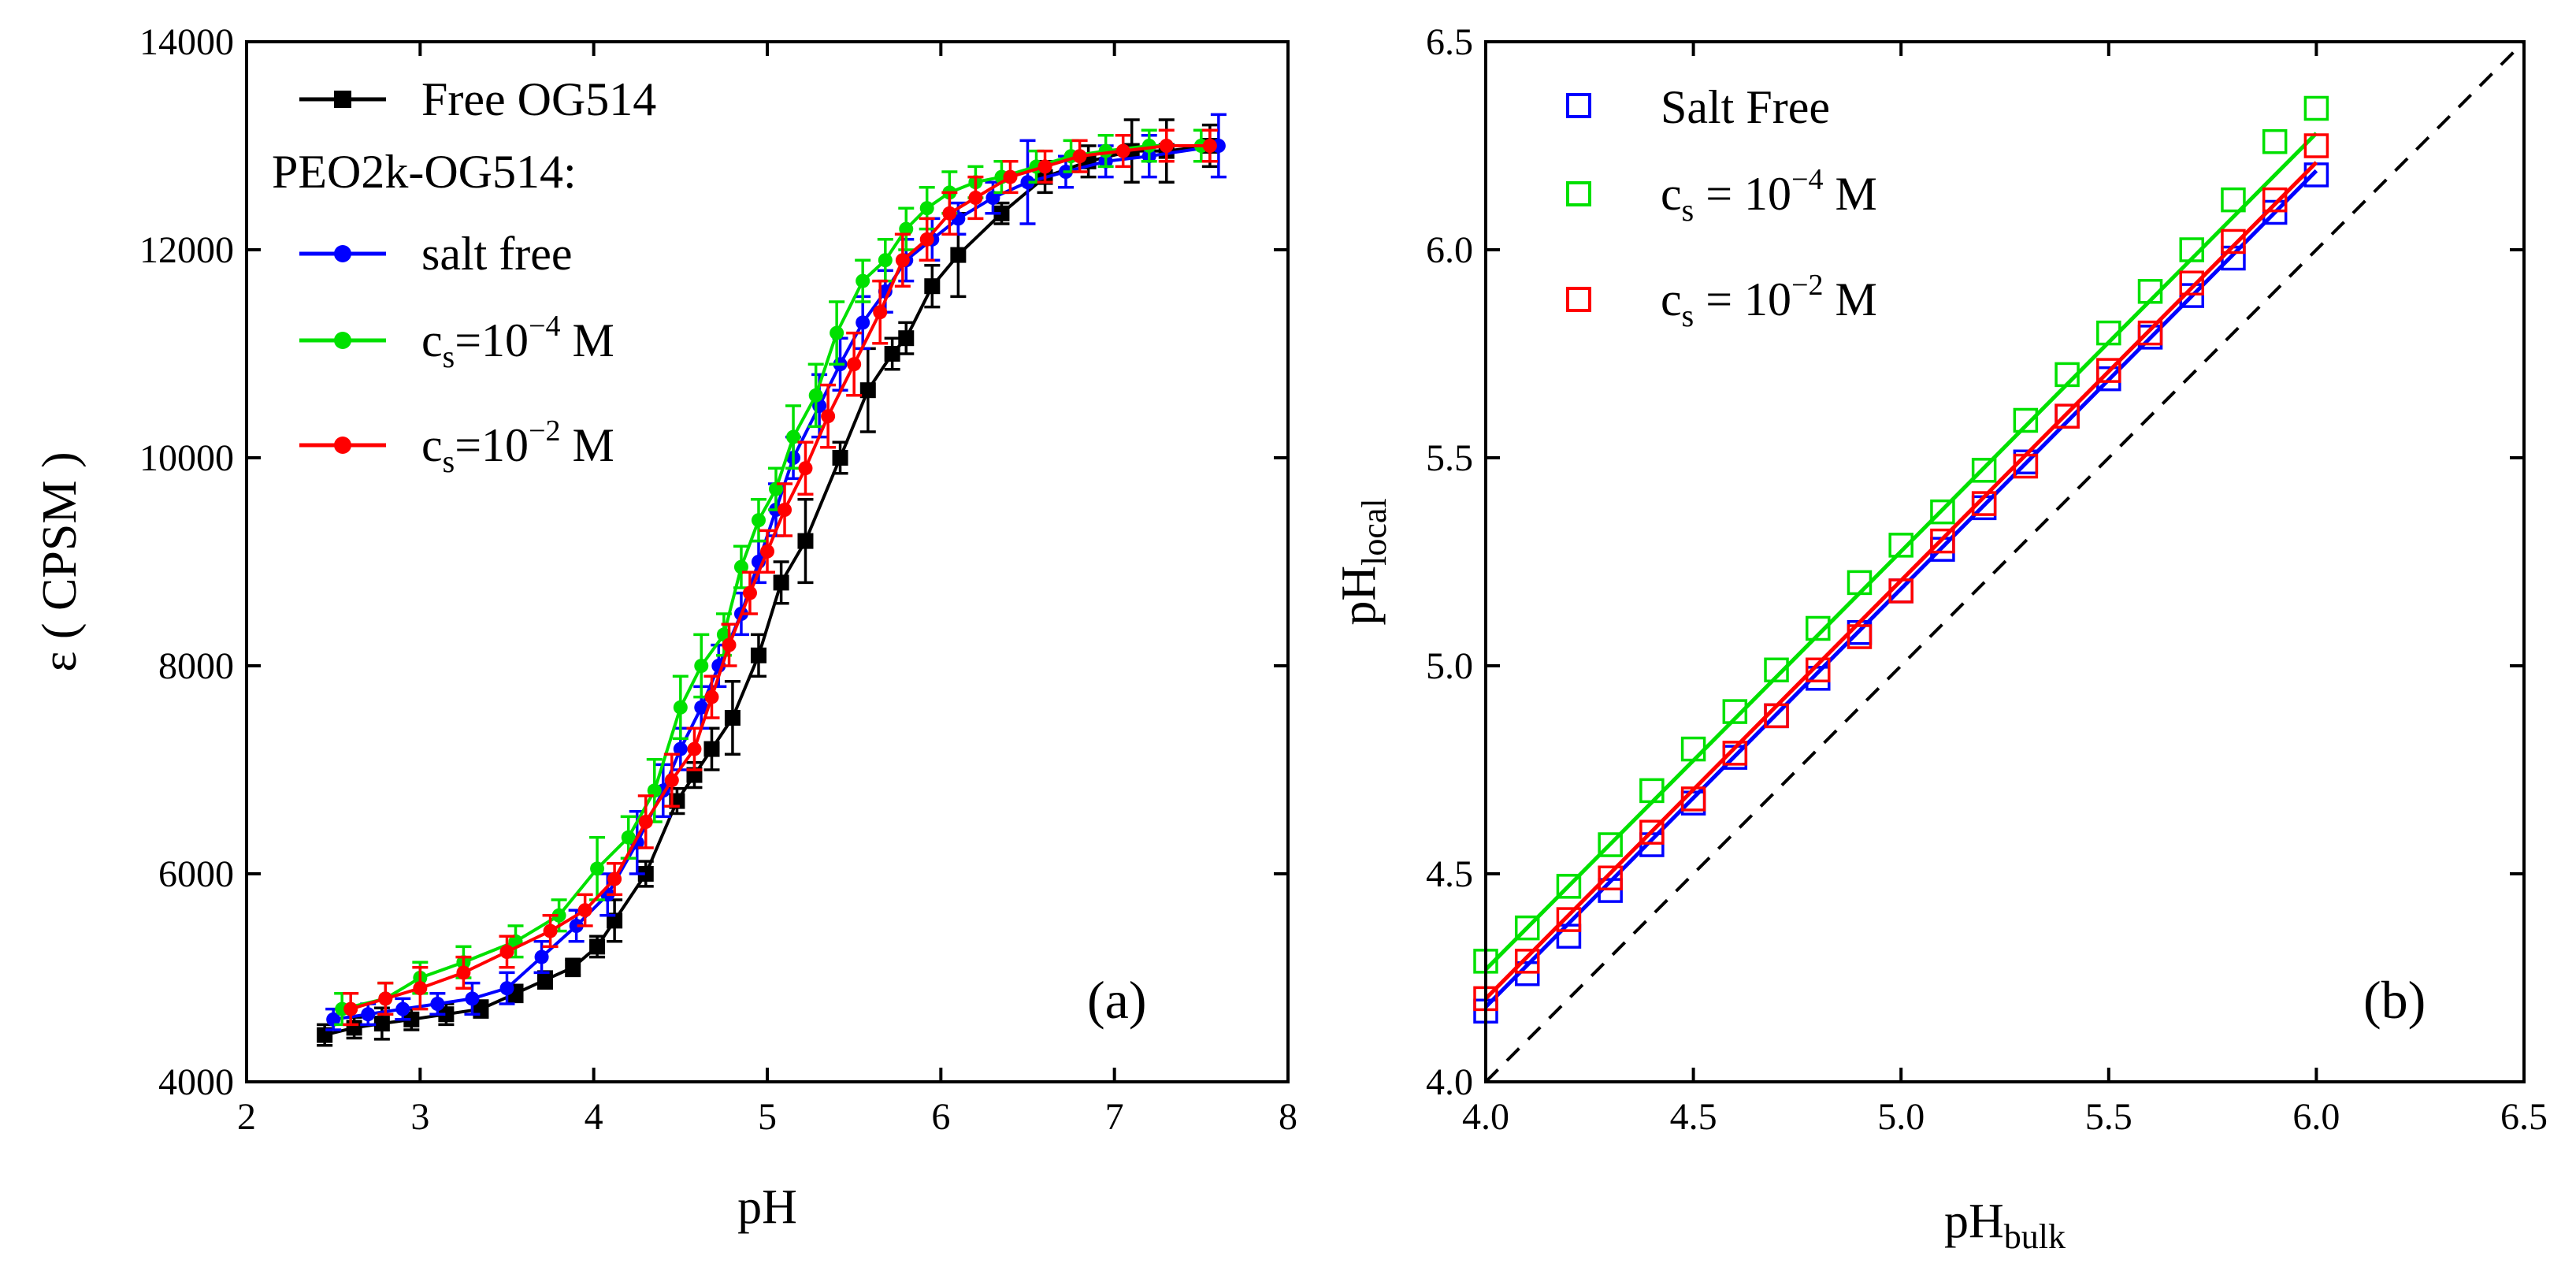 The image size is (2576, 1267). Describe the element at coordinates (1449, 874) in the screenshot. I see `panel-b-y-tick-label: 4.5` at that location.